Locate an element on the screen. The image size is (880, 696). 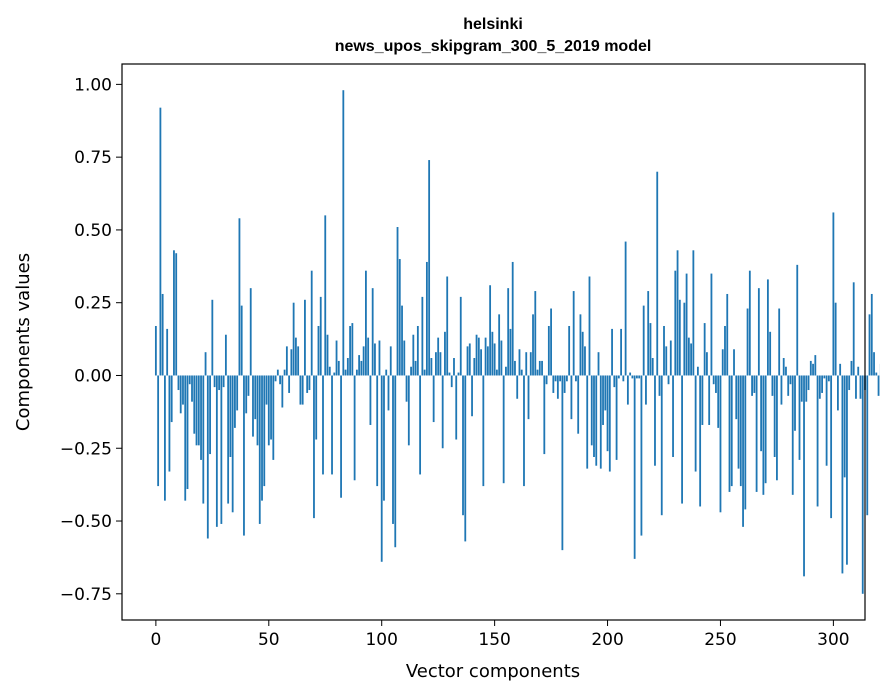
y-tick-label: 0.25 is located at coordinates (93, 304).